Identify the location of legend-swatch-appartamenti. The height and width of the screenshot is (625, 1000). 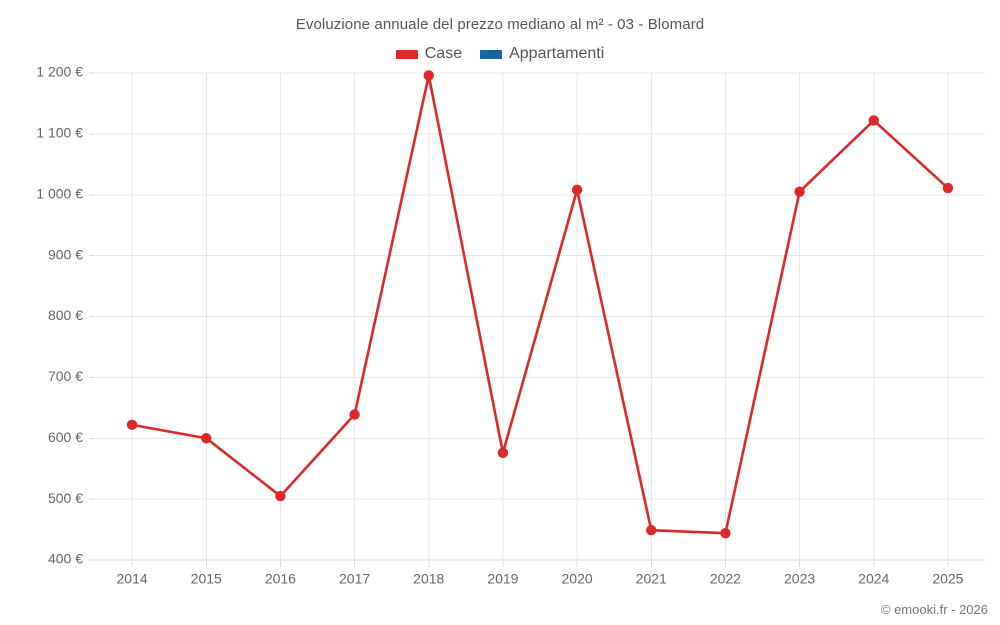
(491, 54).